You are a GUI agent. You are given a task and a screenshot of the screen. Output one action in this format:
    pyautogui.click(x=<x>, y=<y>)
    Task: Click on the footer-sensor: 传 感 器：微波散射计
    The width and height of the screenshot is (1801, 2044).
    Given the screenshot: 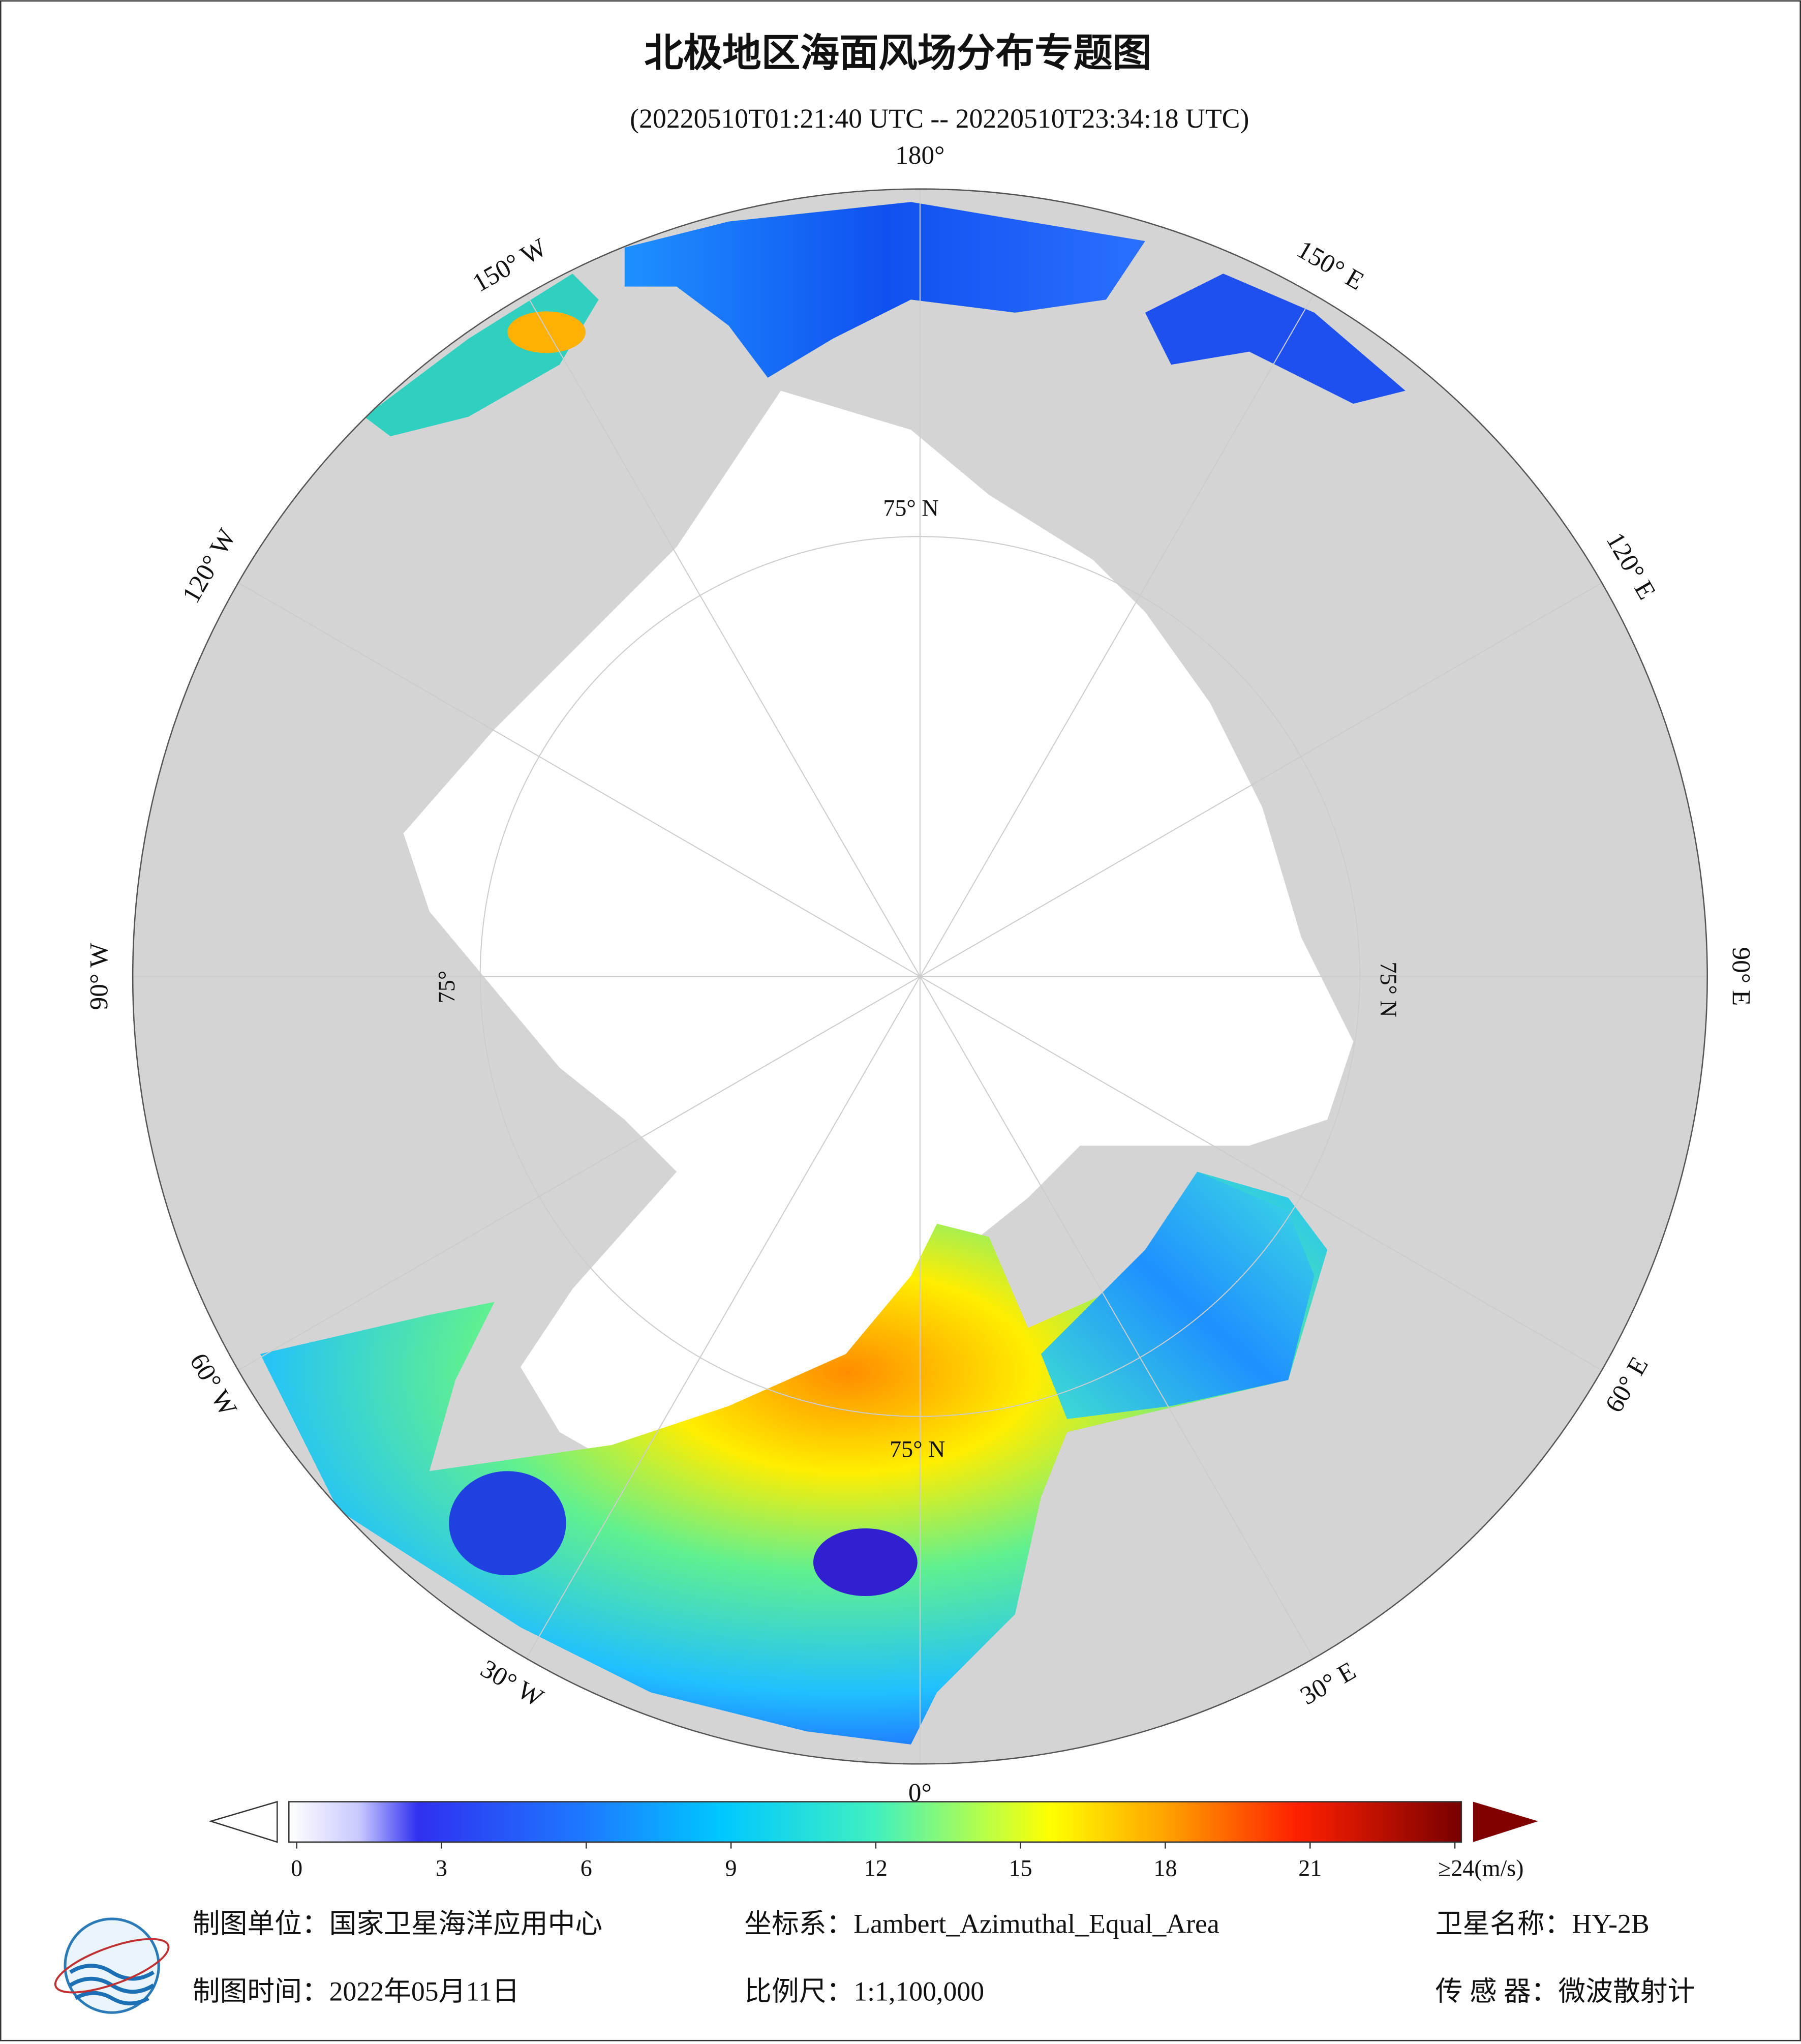 What is the action you would take?
    pyautogui.click(x=1566, y=1991)
    